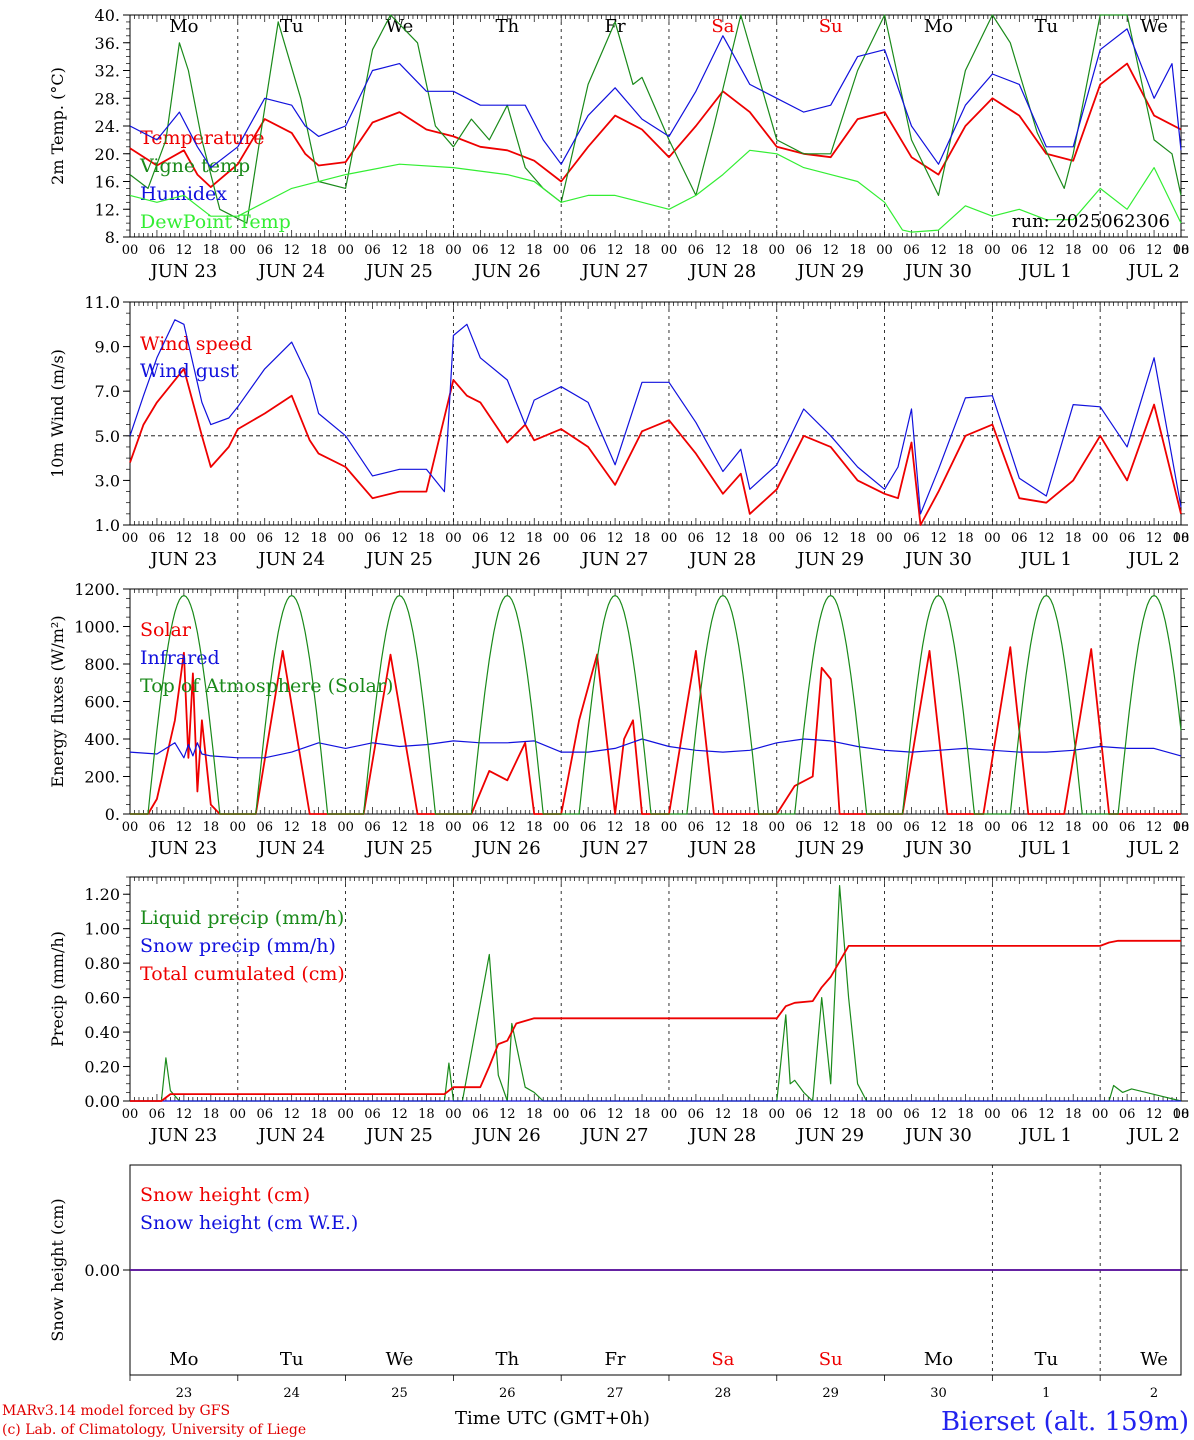 The image size is (1194, 1440). What do you see at coordinates (506, 1135) in the screenshot?
I see `date-label: JUN 26` at bounding box center [506, 1135].